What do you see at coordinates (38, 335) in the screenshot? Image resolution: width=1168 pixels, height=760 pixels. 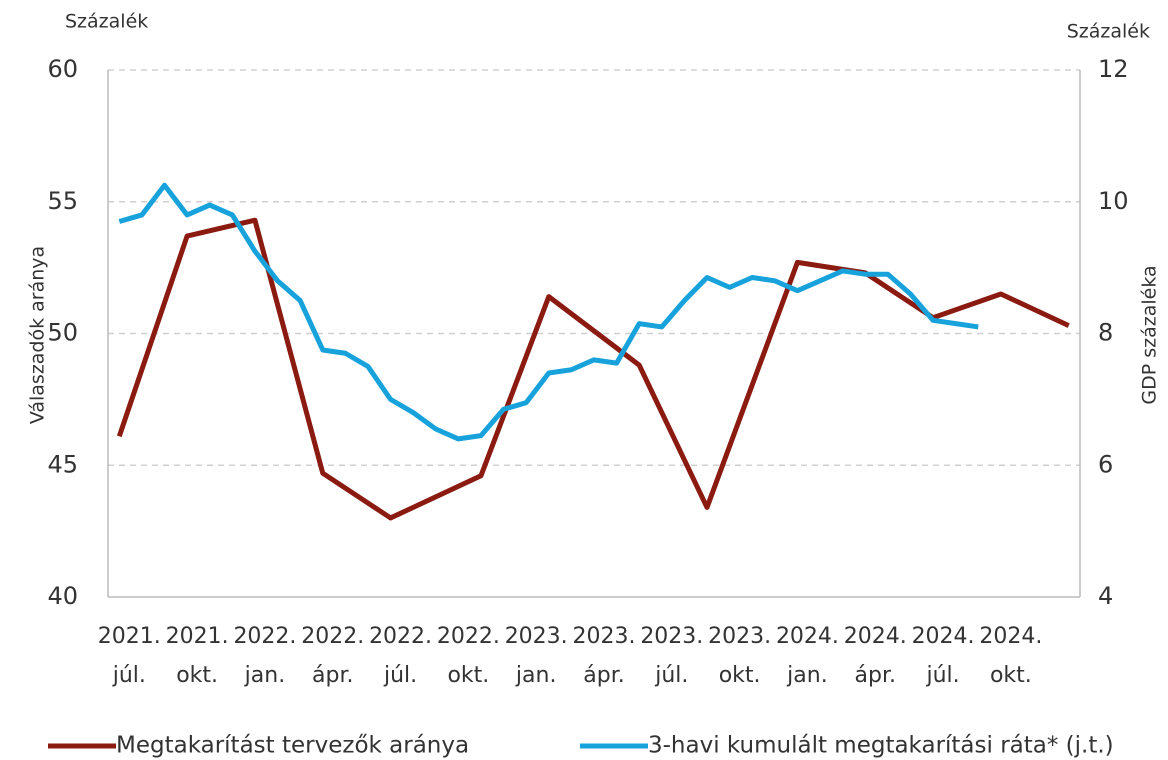 I see `y-axis-label: Válaszadók aránya` at bounding box center [38, 335].